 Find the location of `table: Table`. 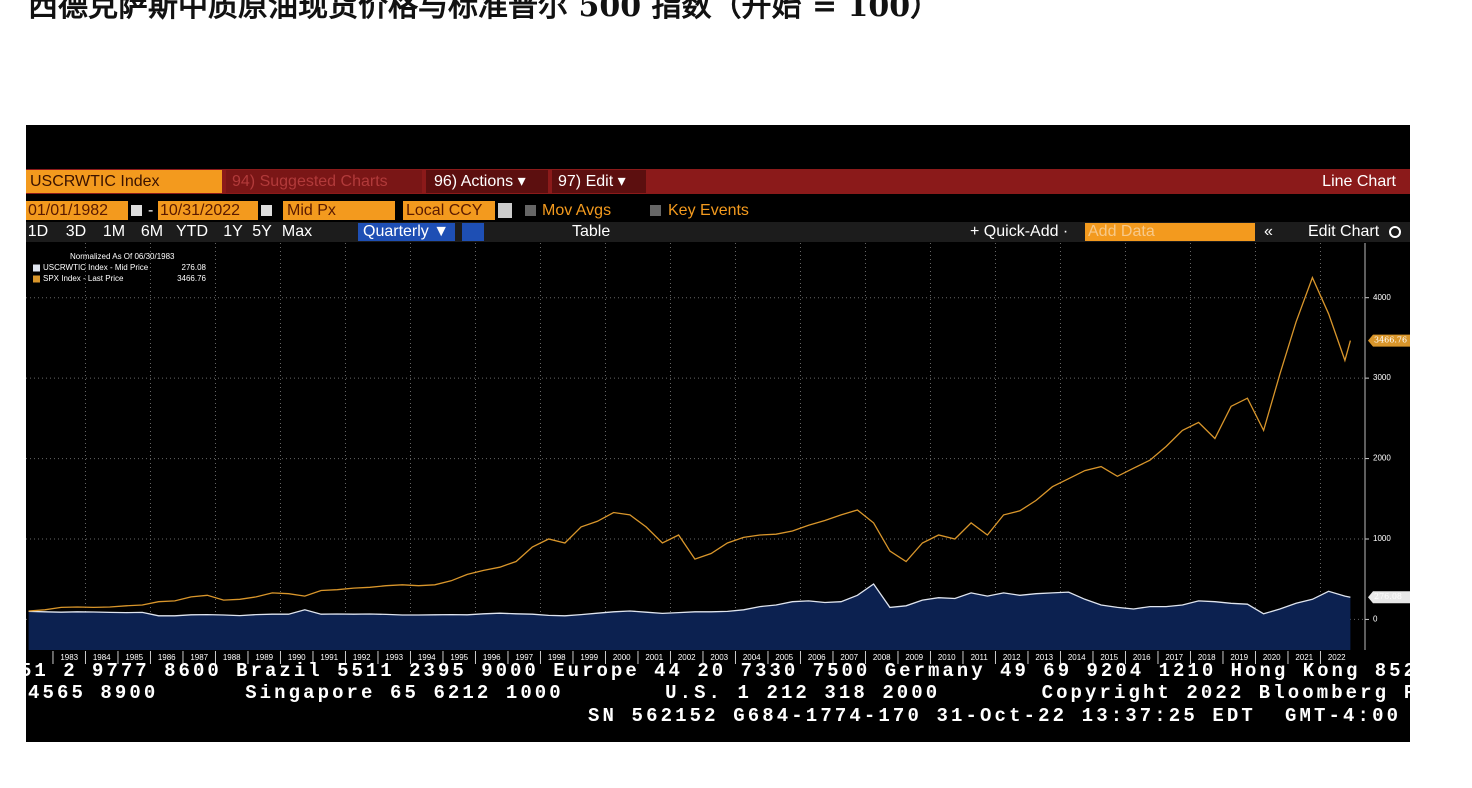

table: Table is located at coordinates (591, 231).